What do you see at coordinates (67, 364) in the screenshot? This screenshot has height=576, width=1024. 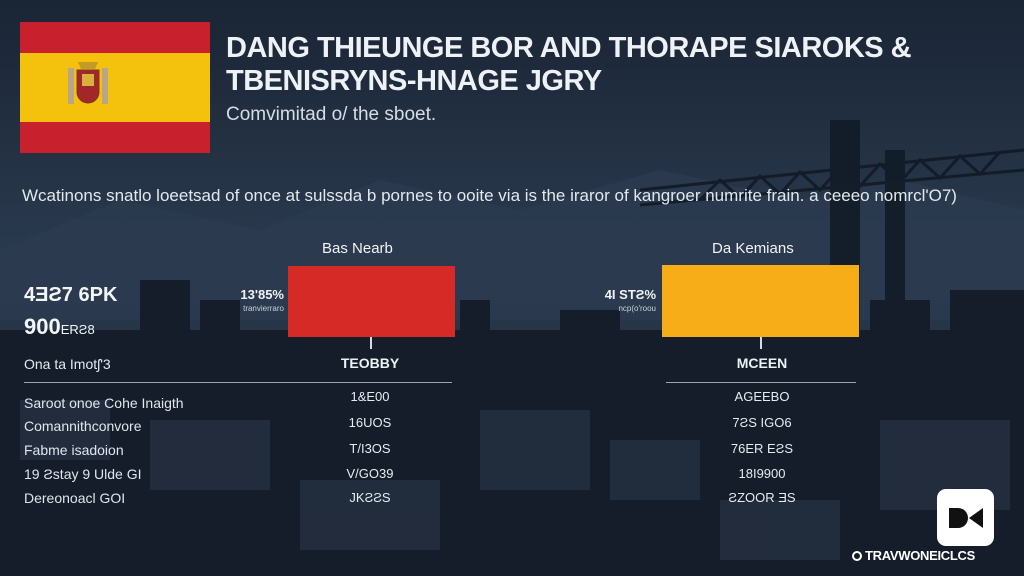 I see `left-table-header: Ona ta Imotʃ'3` at bounding box center [67, 364].